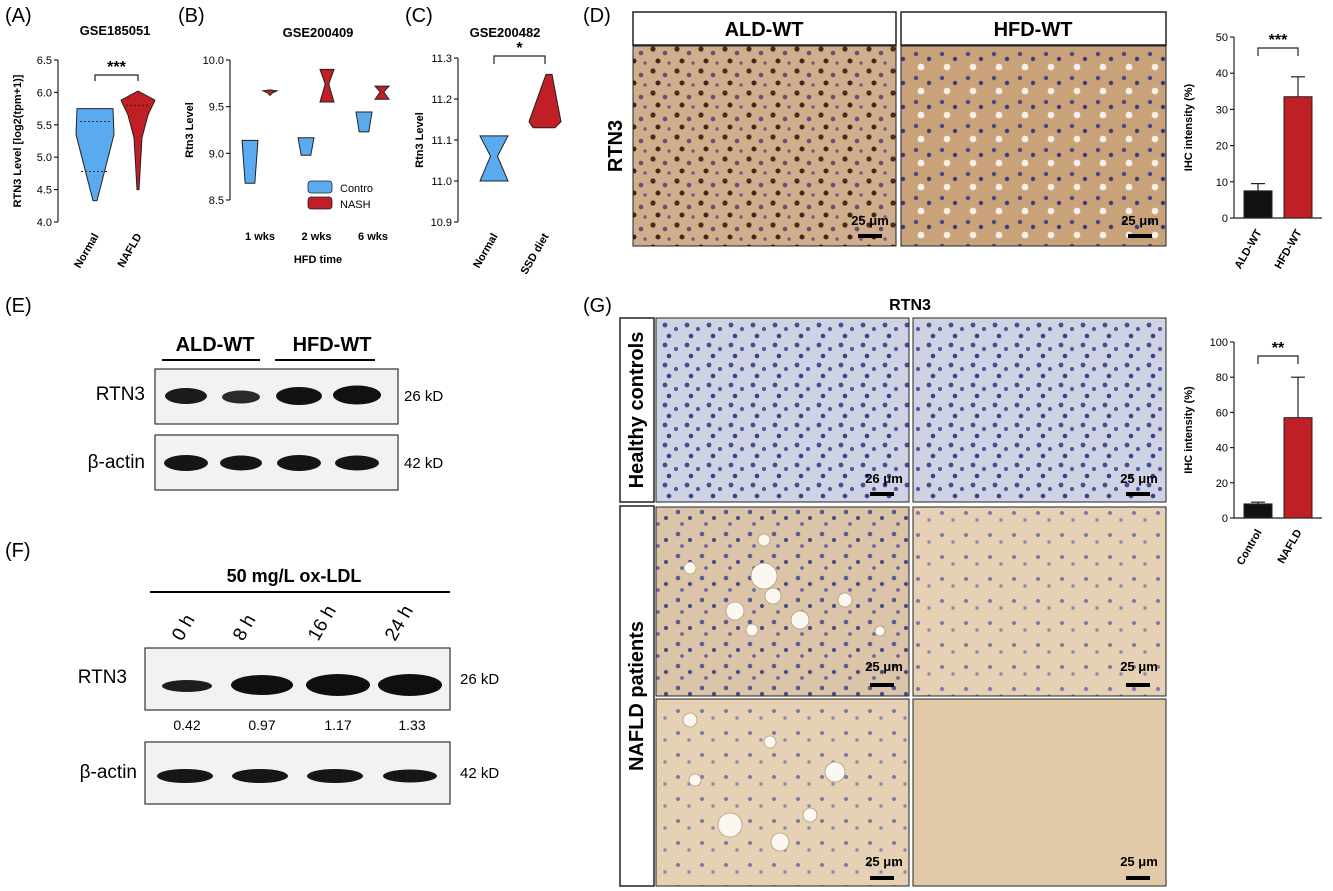 The height and width of the screenshot is (891, 1333). I want to click on header-ald-wt: ALD-WT, so click(764, 30).